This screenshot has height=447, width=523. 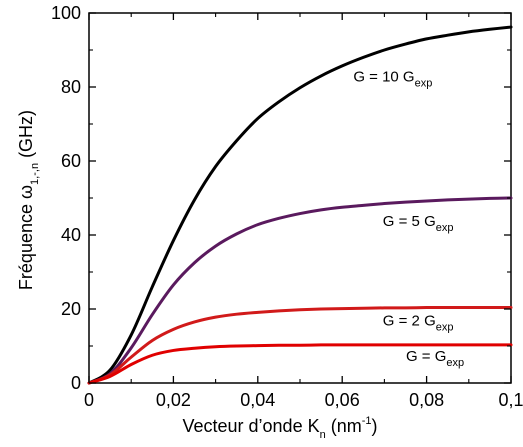 I want to click on curve-label-1: G = 10 Gexp, so click(x=392, y=78).